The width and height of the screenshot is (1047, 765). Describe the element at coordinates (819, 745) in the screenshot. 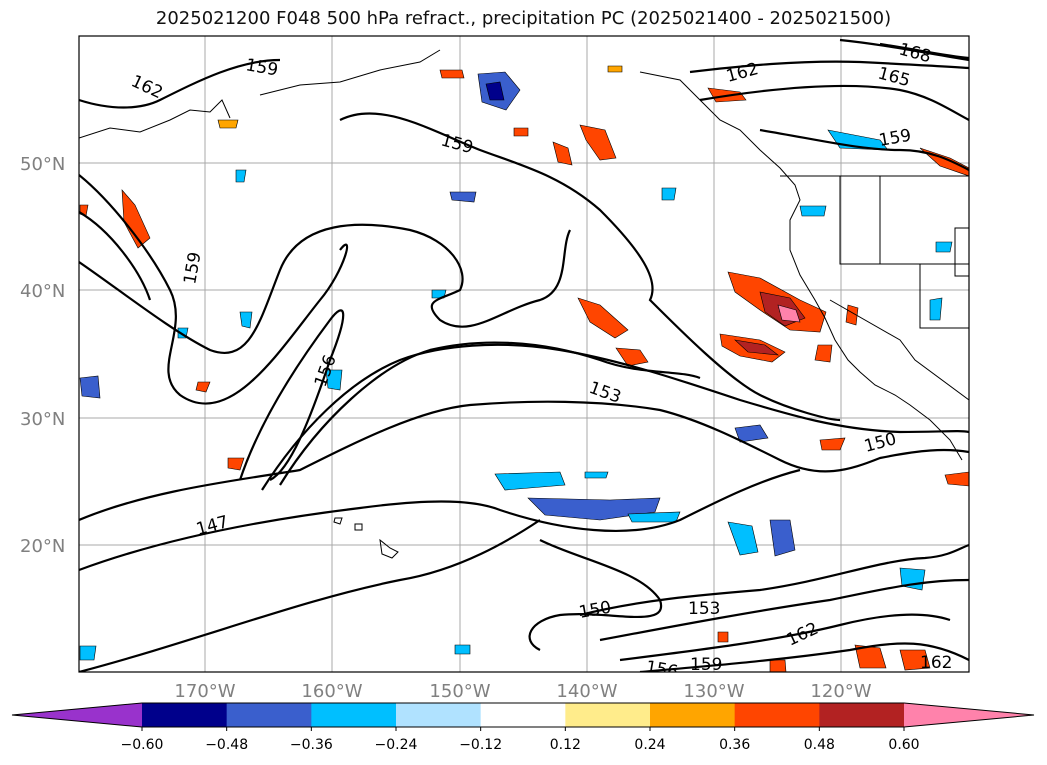

I see `colorbar-tick-label: 0.48` at that location.